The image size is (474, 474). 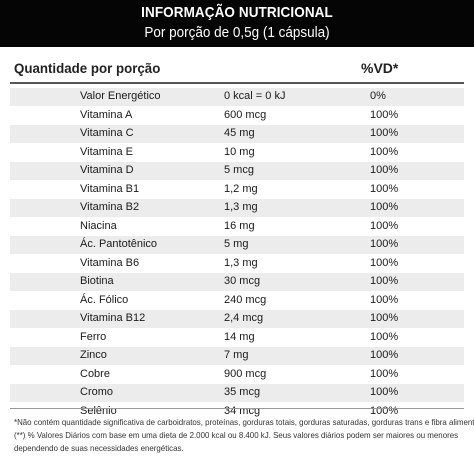 What do you see at coordinates (297, 115) in the screenshot?
I see `nutrient-quantity: 600 mcg` at bounding box center [297, 115].